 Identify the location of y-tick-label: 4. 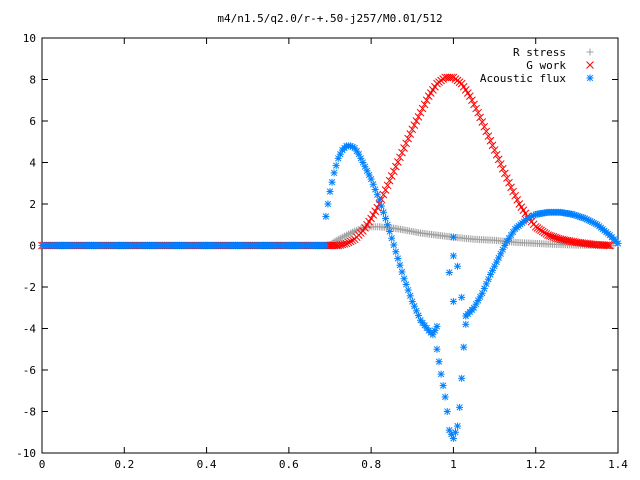
(32, 163).